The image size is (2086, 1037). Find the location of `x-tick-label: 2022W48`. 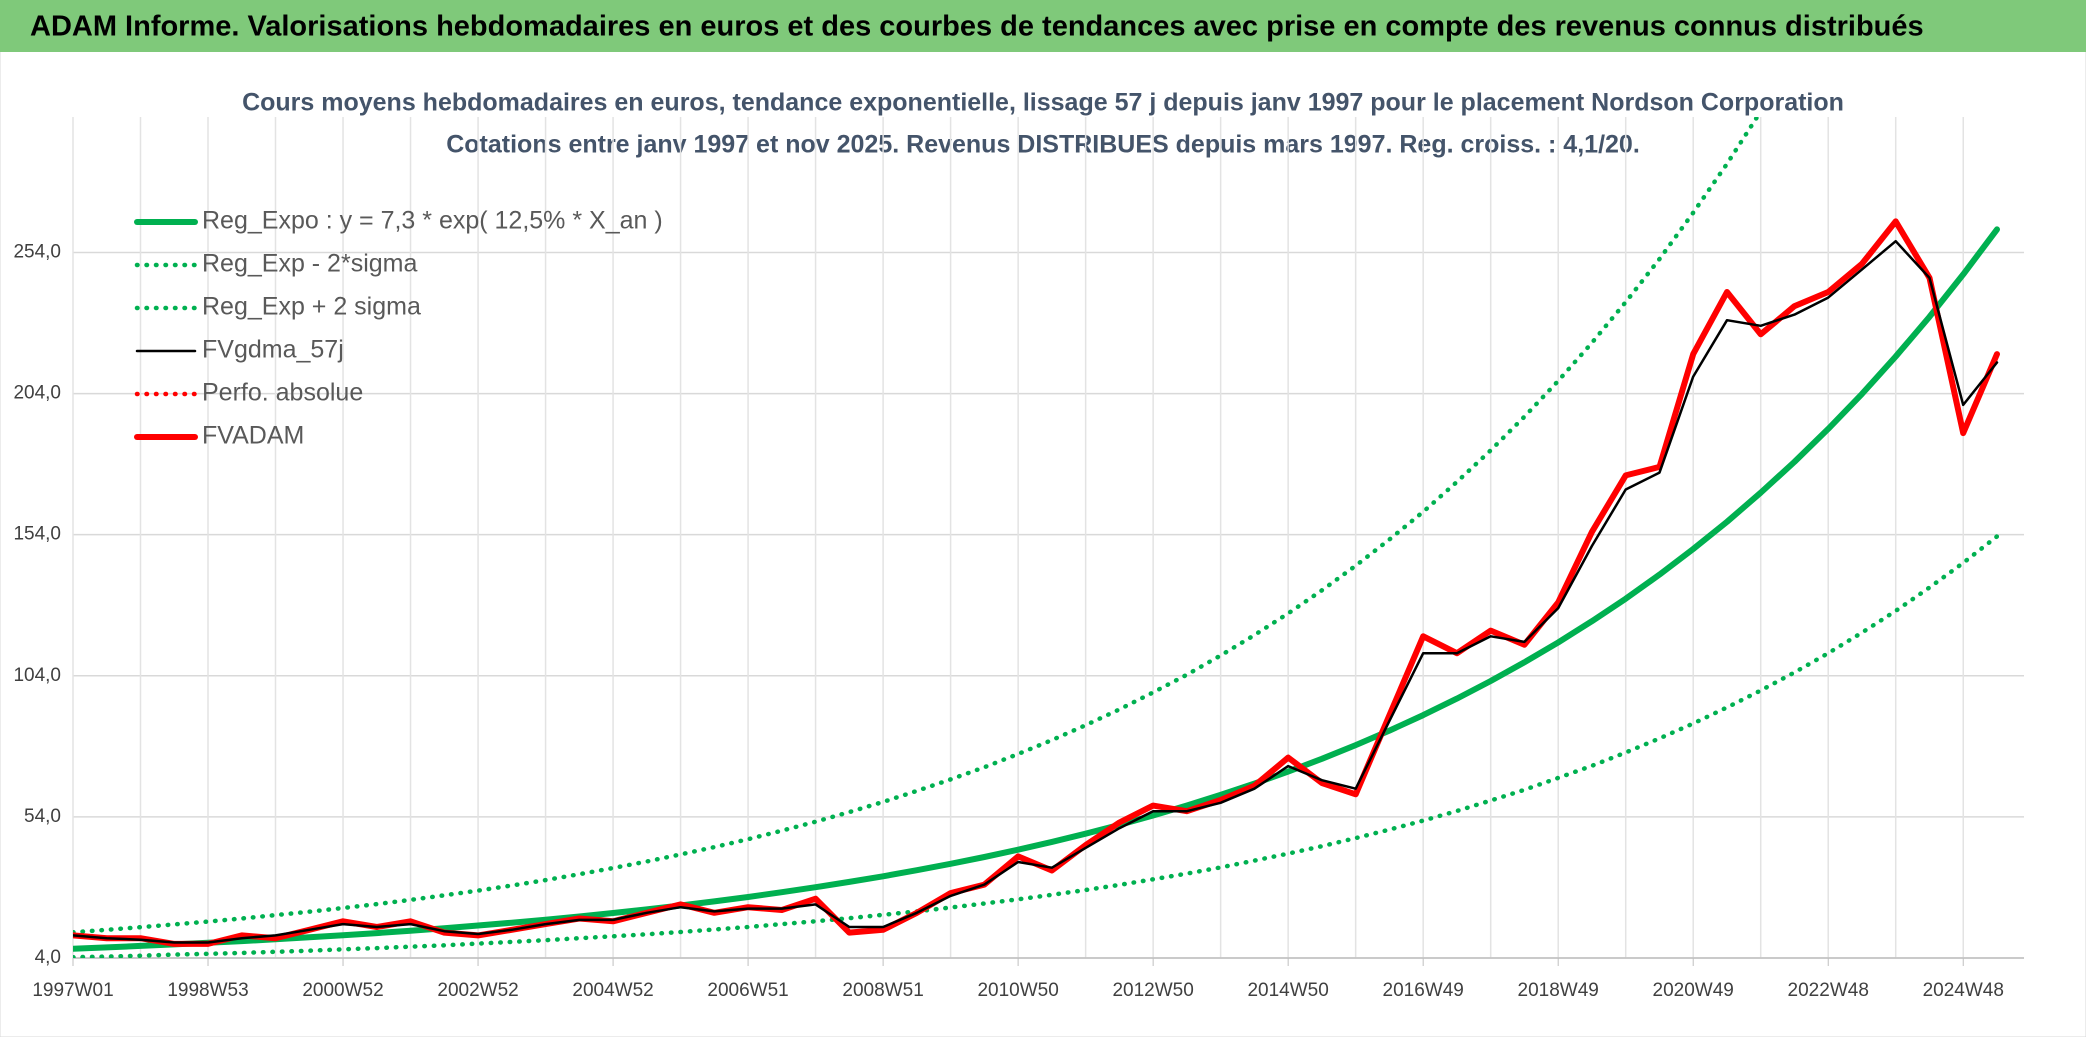

x-tick-label: 2022W48 is located at coordinates (1828, 990).